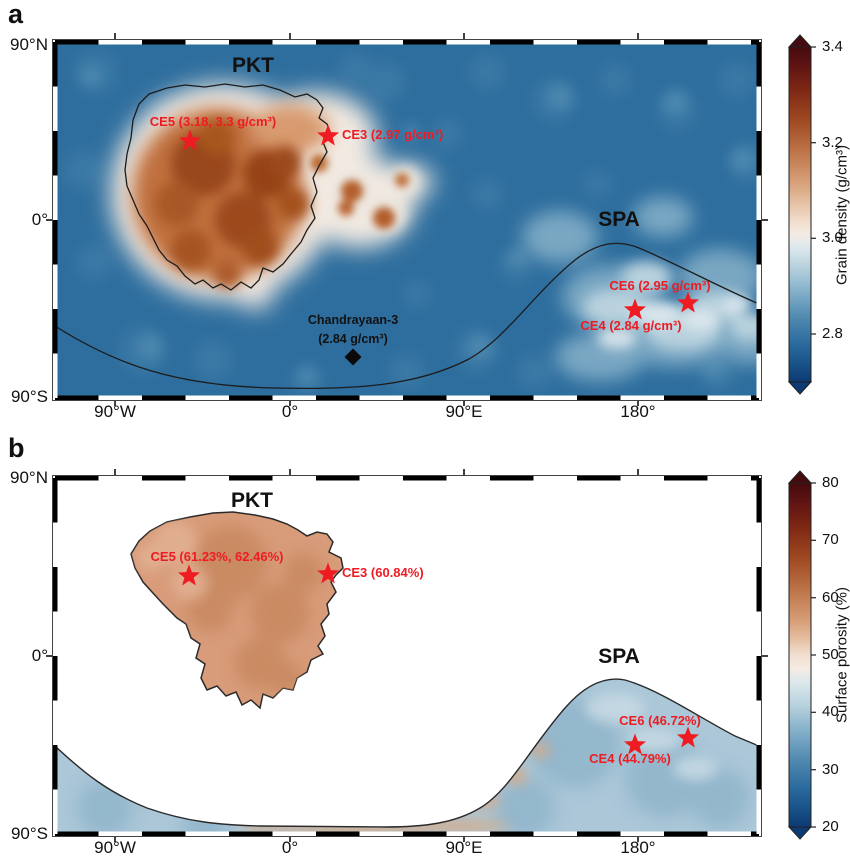 Image resolution: width=850 pixels, height=861 pixels. I want to click on colorbar-b-tick-20: 20, so click(830, 826).